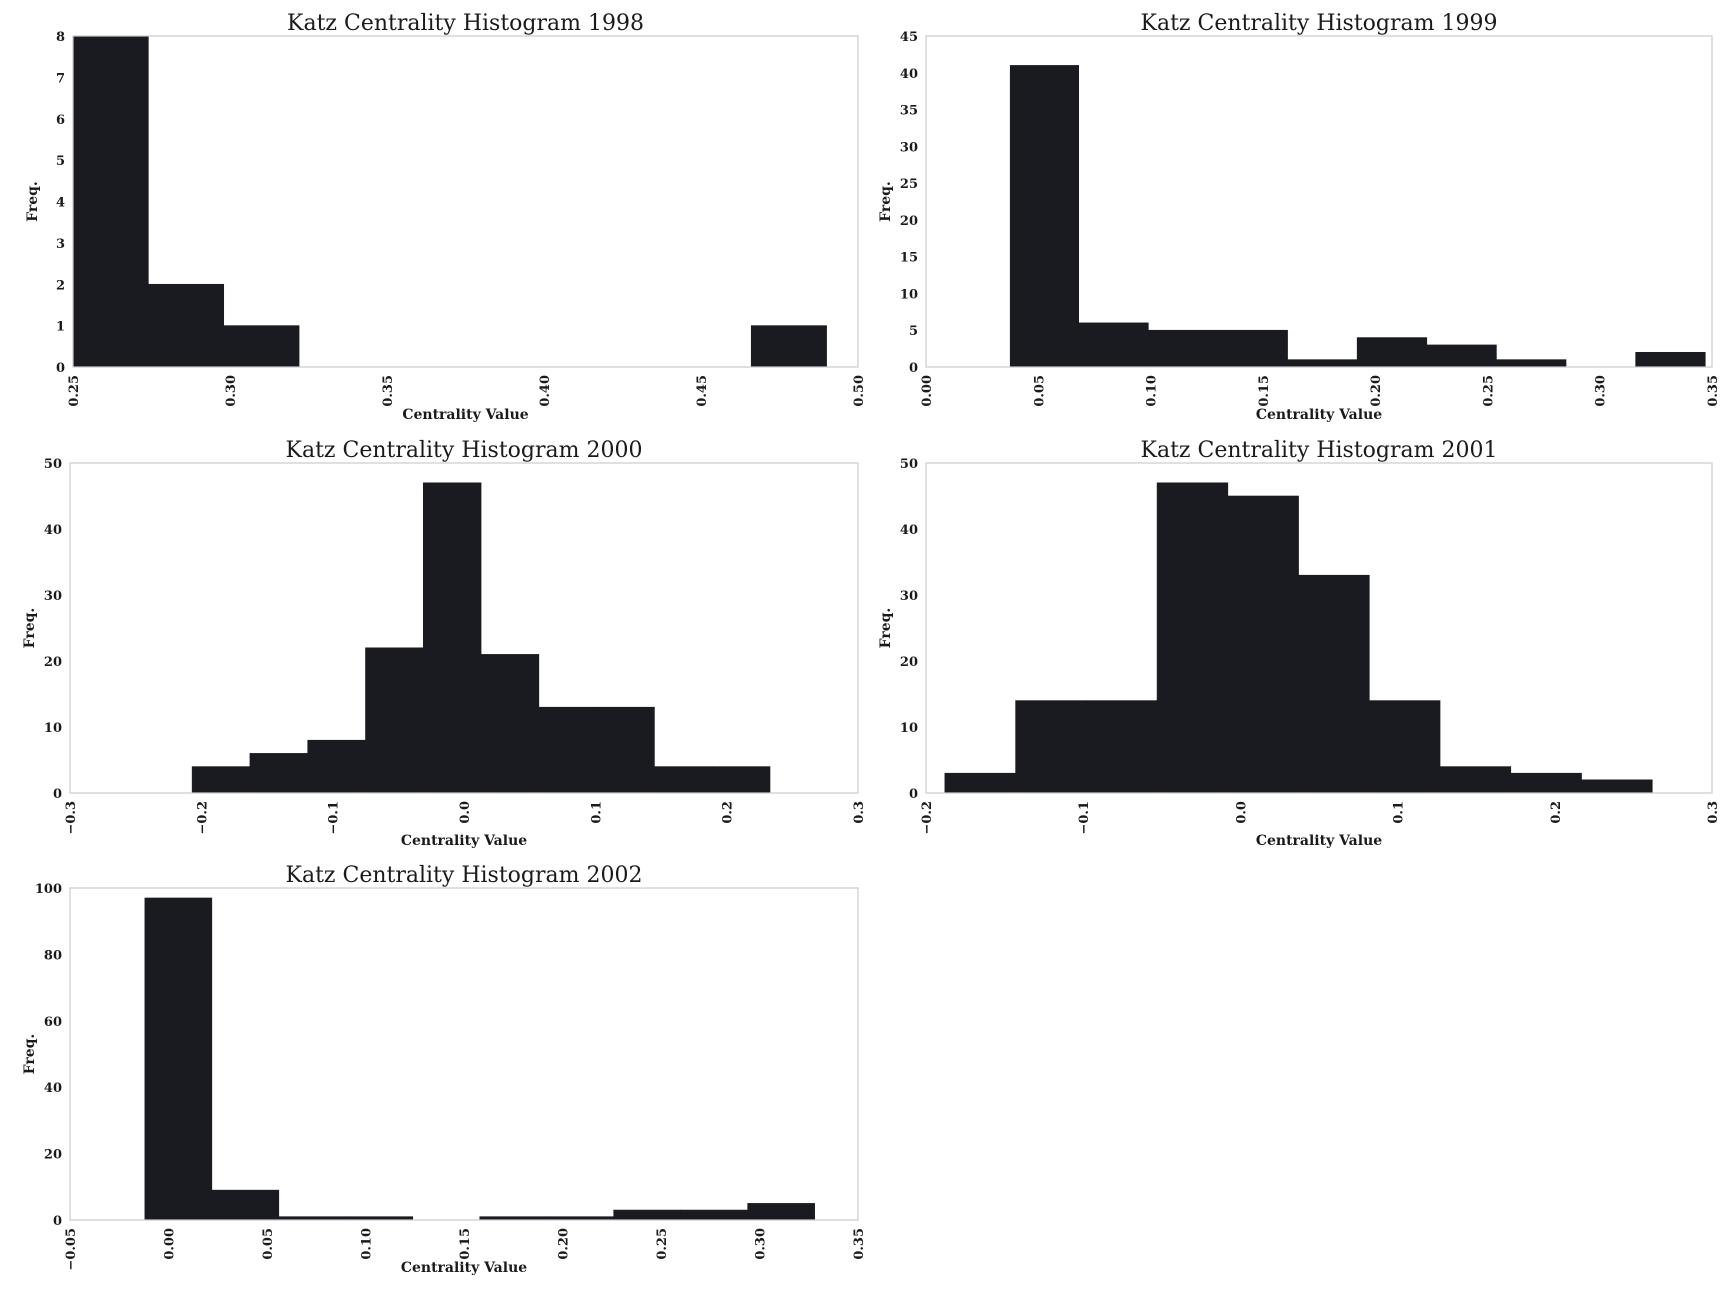 This screenshot has height=1296, width=1728. Describe the element at coordinates (60, 37) in the screenshot. I see `y-tick-label: 8` at that location.